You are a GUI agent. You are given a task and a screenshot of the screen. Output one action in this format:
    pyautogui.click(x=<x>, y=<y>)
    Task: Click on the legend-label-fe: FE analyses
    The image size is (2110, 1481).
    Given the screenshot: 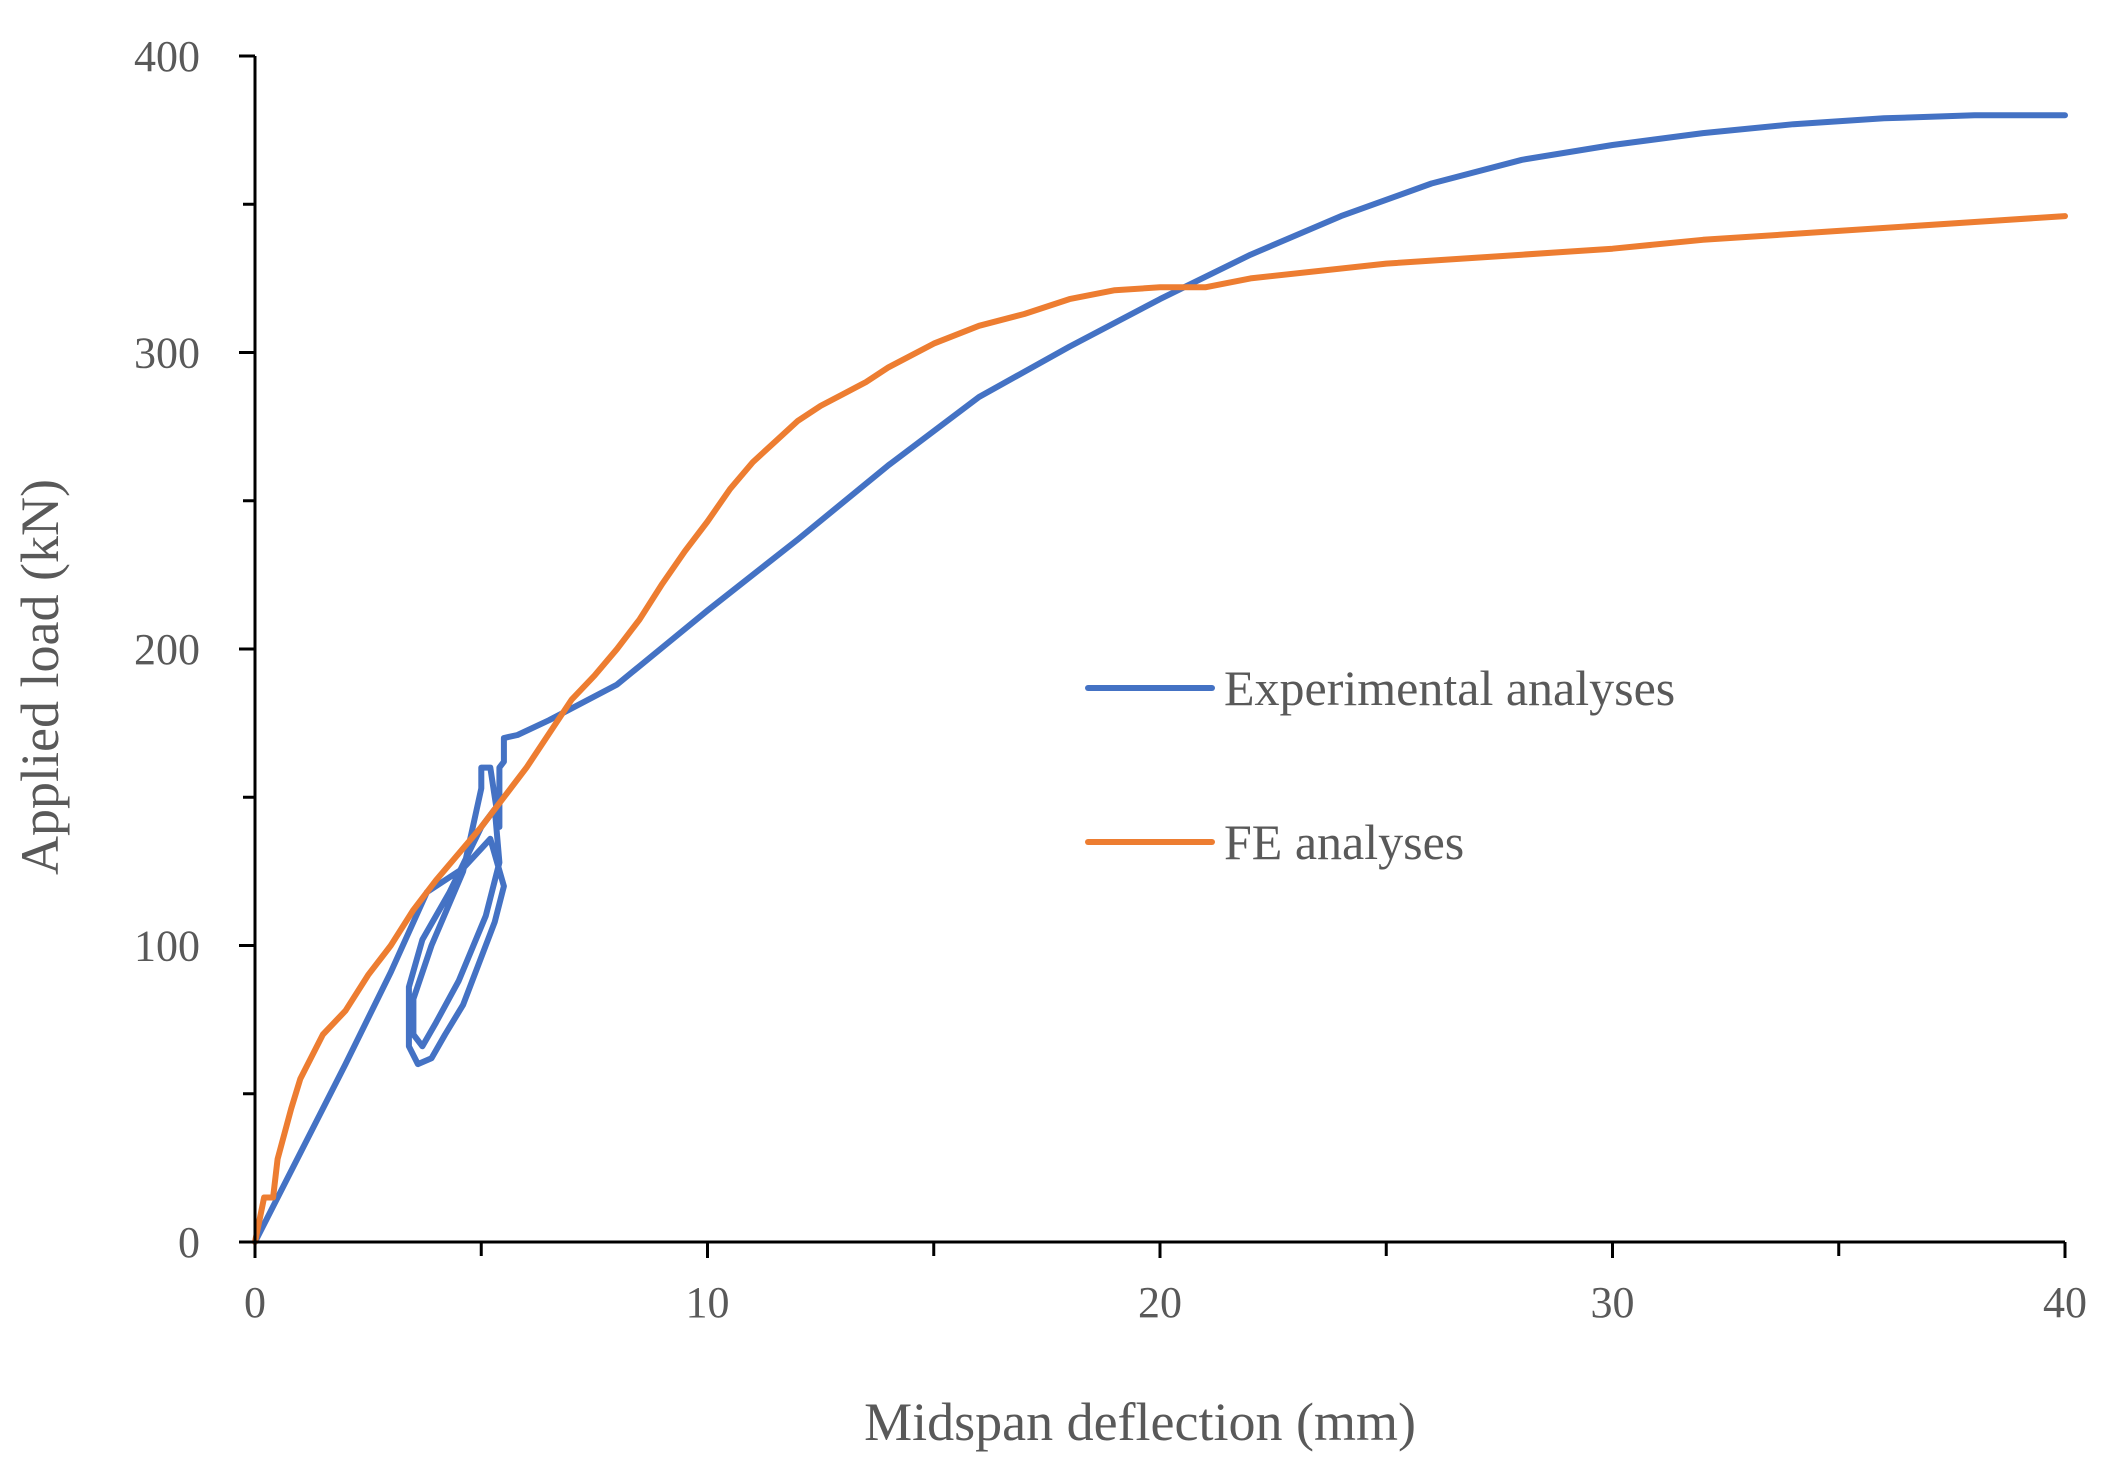 What is the action you would take?
    pyautogui.click(x=1344, y=842)
    